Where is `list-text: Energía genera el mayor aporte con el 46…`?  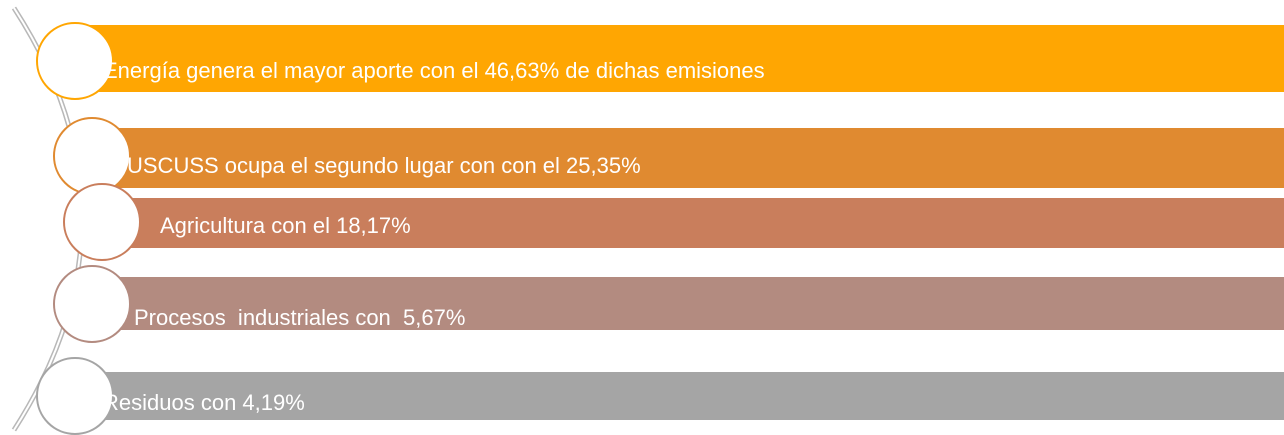 list-text: Energía genera el mayor aporte con el 46… is located at coordinates (434, 70).